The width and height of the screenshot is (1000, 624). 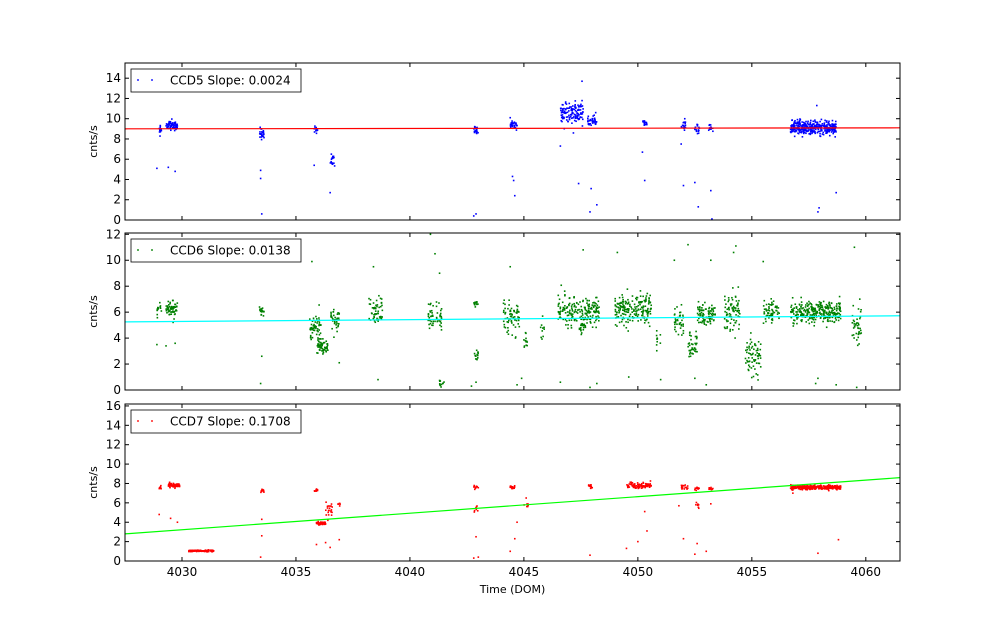 What do you see at coordinates (216, 421) in the screenshot?
I see `legend-ccd7: CCD7 Slope: 0.1708` at bounding box center [216, 421].